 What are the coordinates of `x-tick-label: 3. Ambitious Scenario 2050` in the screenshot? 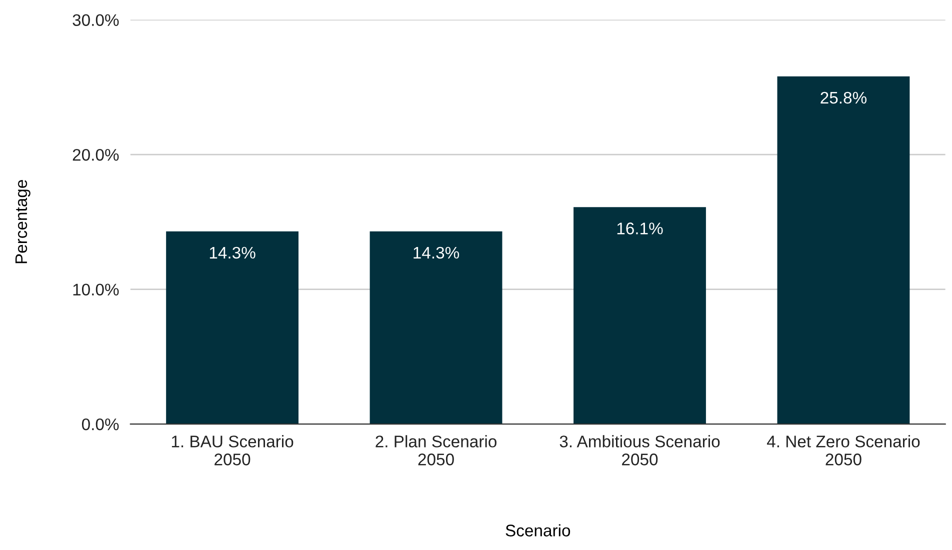 It's located at (640, 450).